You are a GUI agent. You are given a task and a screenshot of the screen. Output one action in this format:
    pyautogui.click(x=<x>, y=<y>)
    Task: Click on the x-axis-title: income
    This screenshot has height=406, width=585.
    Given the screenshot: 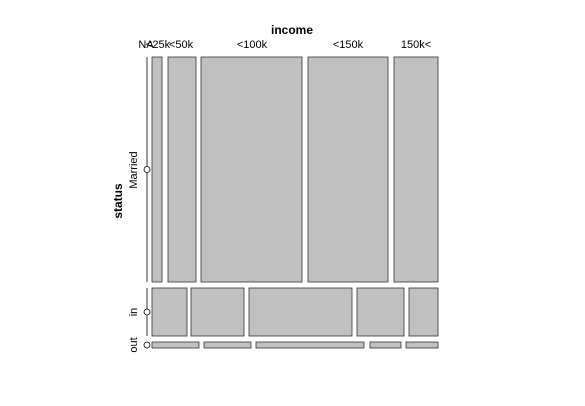 What is the action you would take?
    pyautogui.click(x=292, y=30)
    